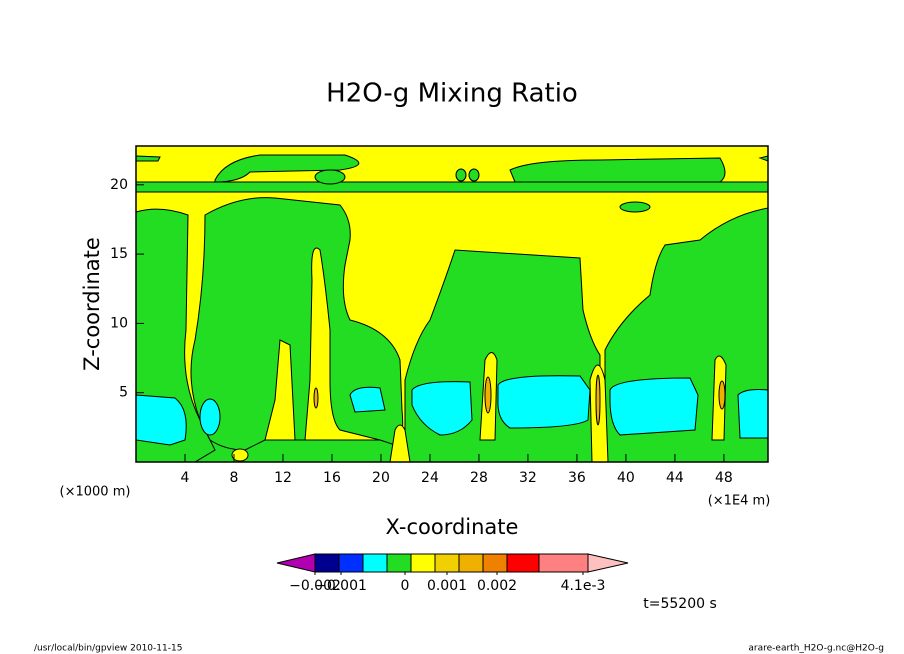 This screenshot has width=904, height=654. I want to click on y-tick-label: 20, so click(119, 185).